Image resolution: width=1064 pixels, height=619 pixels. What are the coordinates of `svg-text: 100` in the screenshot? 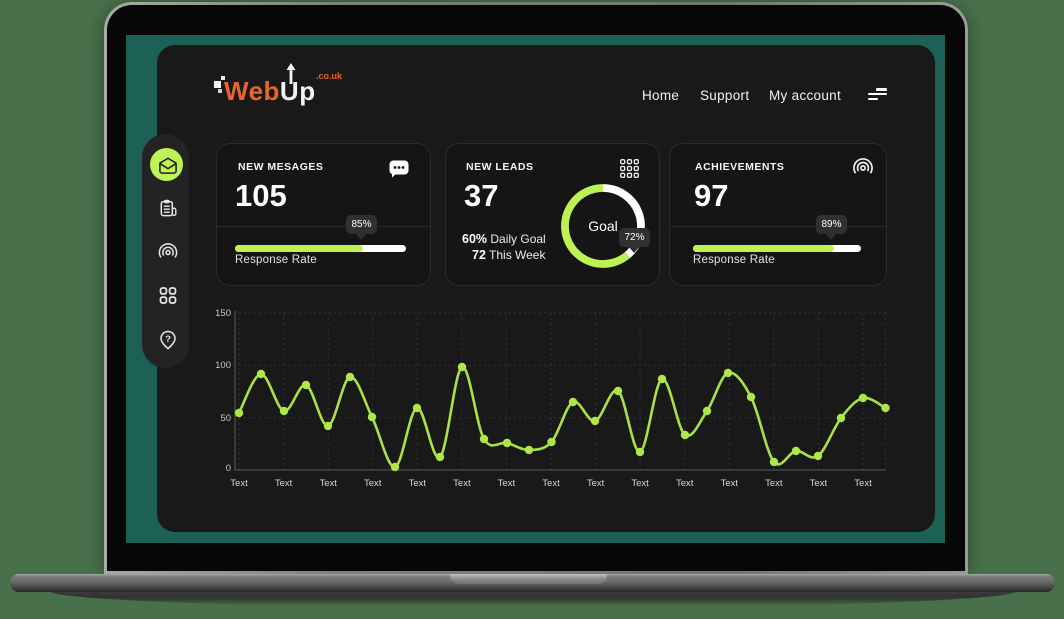 It's located at (223, 365).